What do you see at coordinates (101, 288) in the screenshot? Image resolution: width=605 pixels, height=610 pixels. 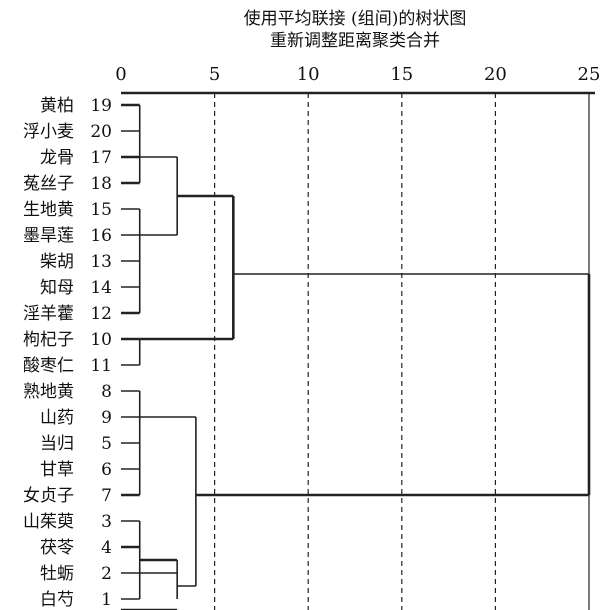 I see `leaf-id: 14` at bounding box center [101, 288].